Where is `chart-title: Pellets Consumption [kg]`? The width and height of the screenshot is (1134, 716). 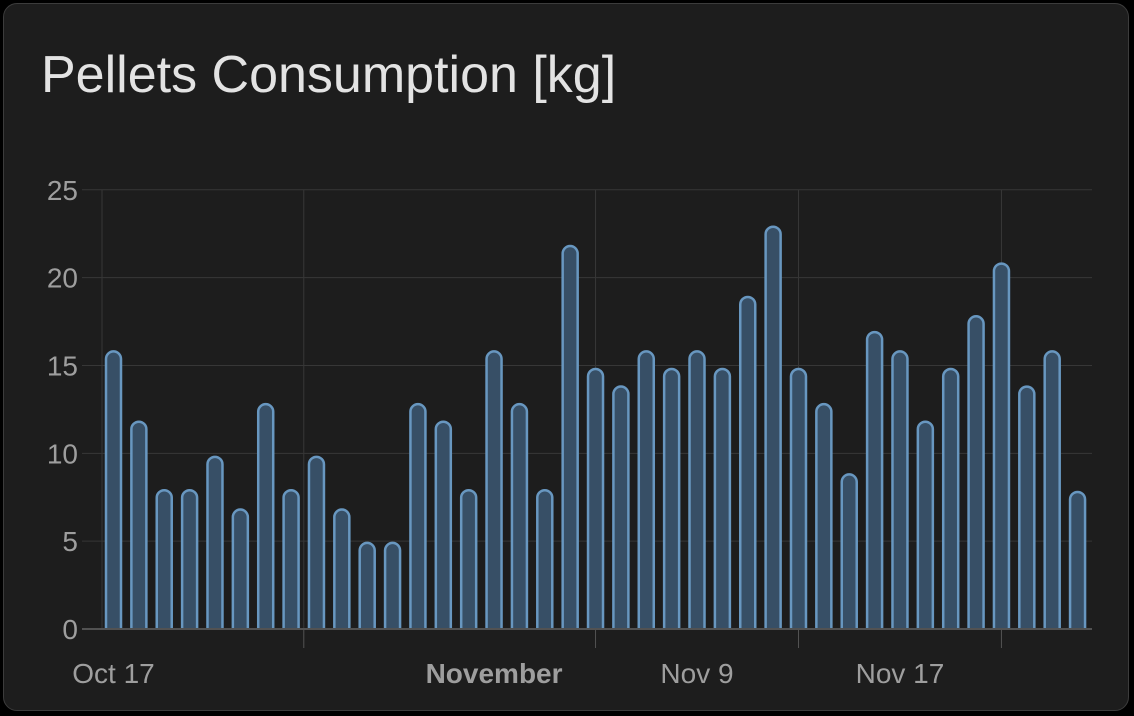 chart-title: Pellets Consumption [kg] is located at coordinates (329, 75).